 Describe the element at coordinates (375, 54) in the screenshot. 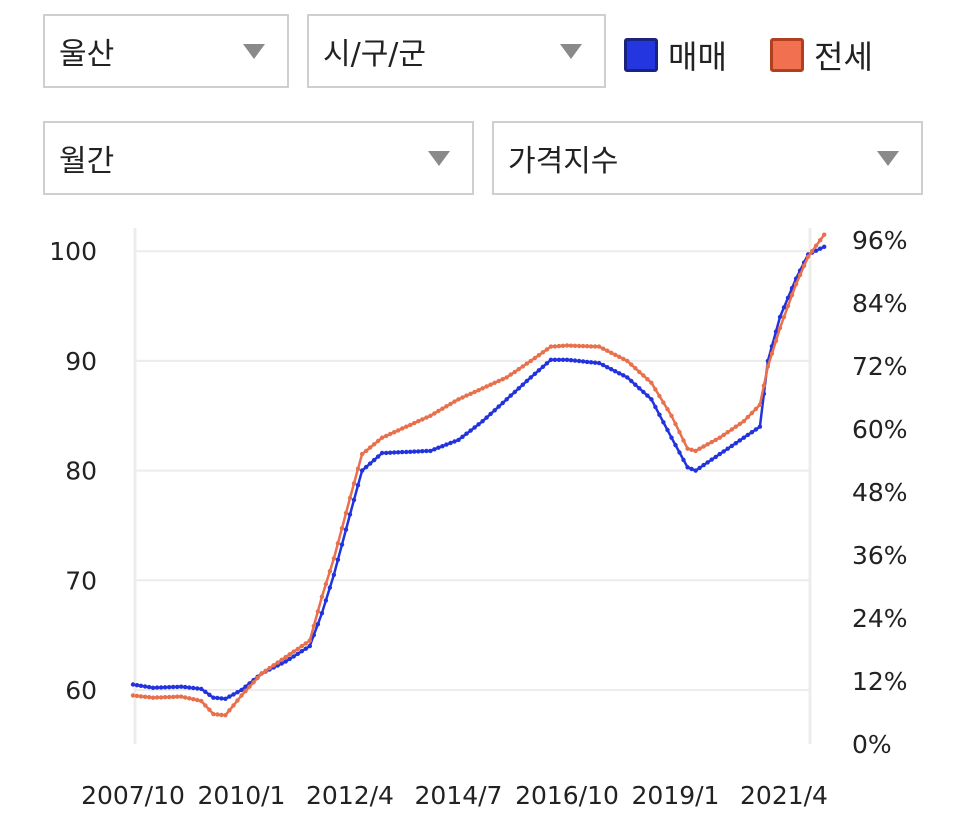

I see `district-select-value: 시/구/군` at that location.